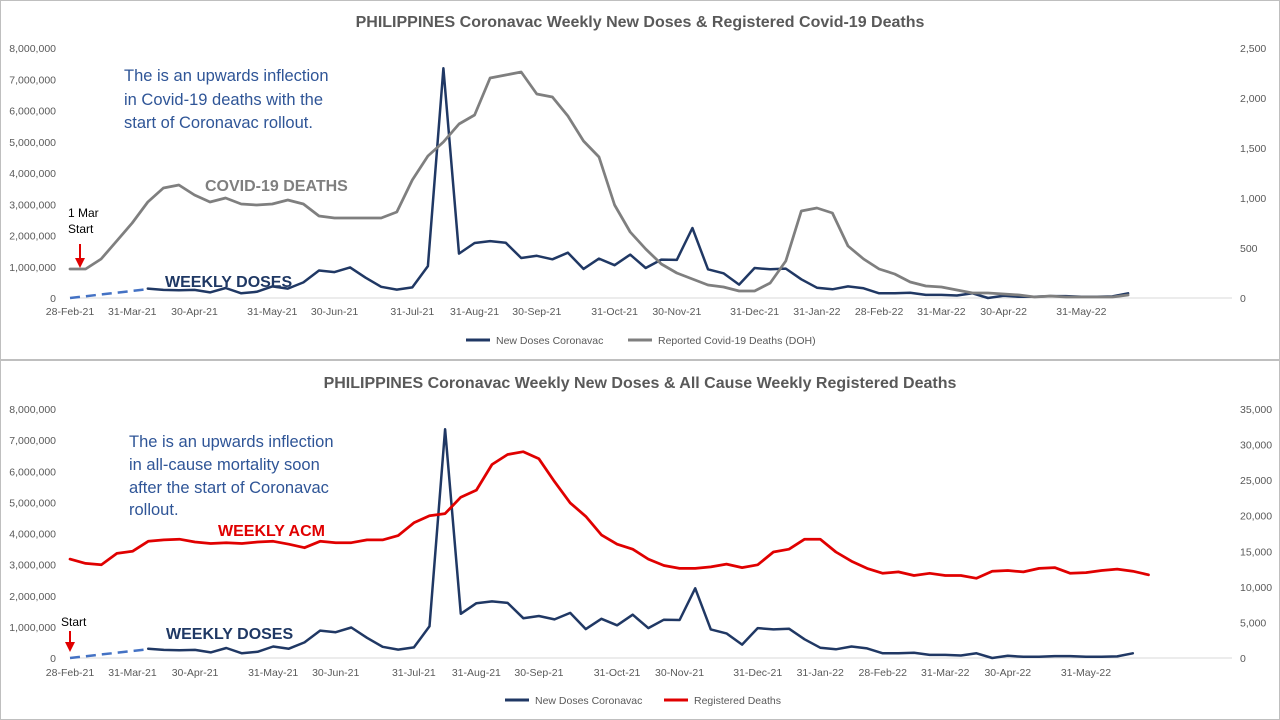 Image resolution: width=1280 pixels, height=720 pixels. I want to click on annotation-line: after the start of Coronavac, so click(229, 488).